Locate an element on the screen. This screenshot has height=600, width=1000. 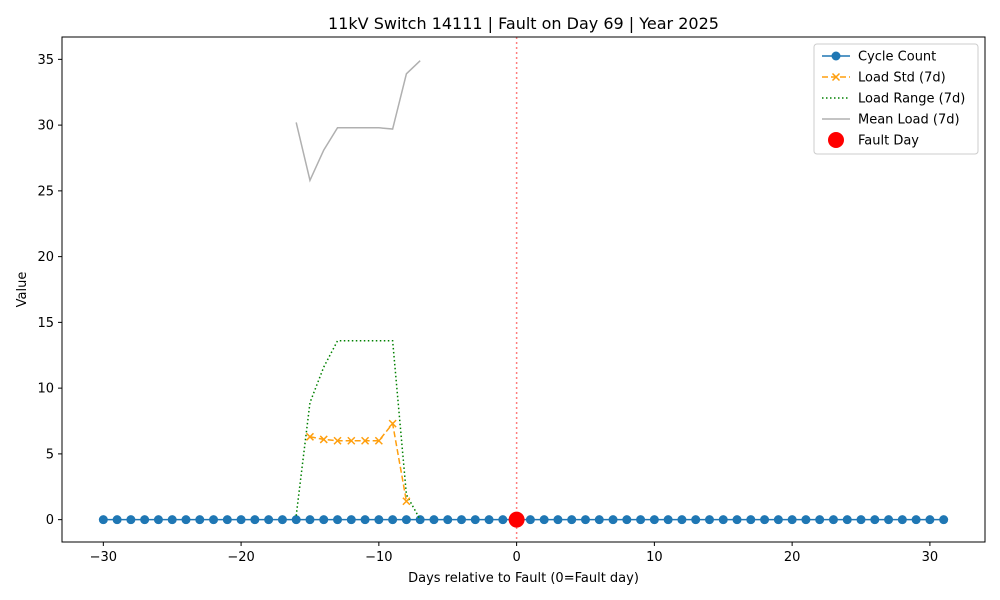
legend-entry-label: Load Range (7d) is located at coordinates (911, 99).